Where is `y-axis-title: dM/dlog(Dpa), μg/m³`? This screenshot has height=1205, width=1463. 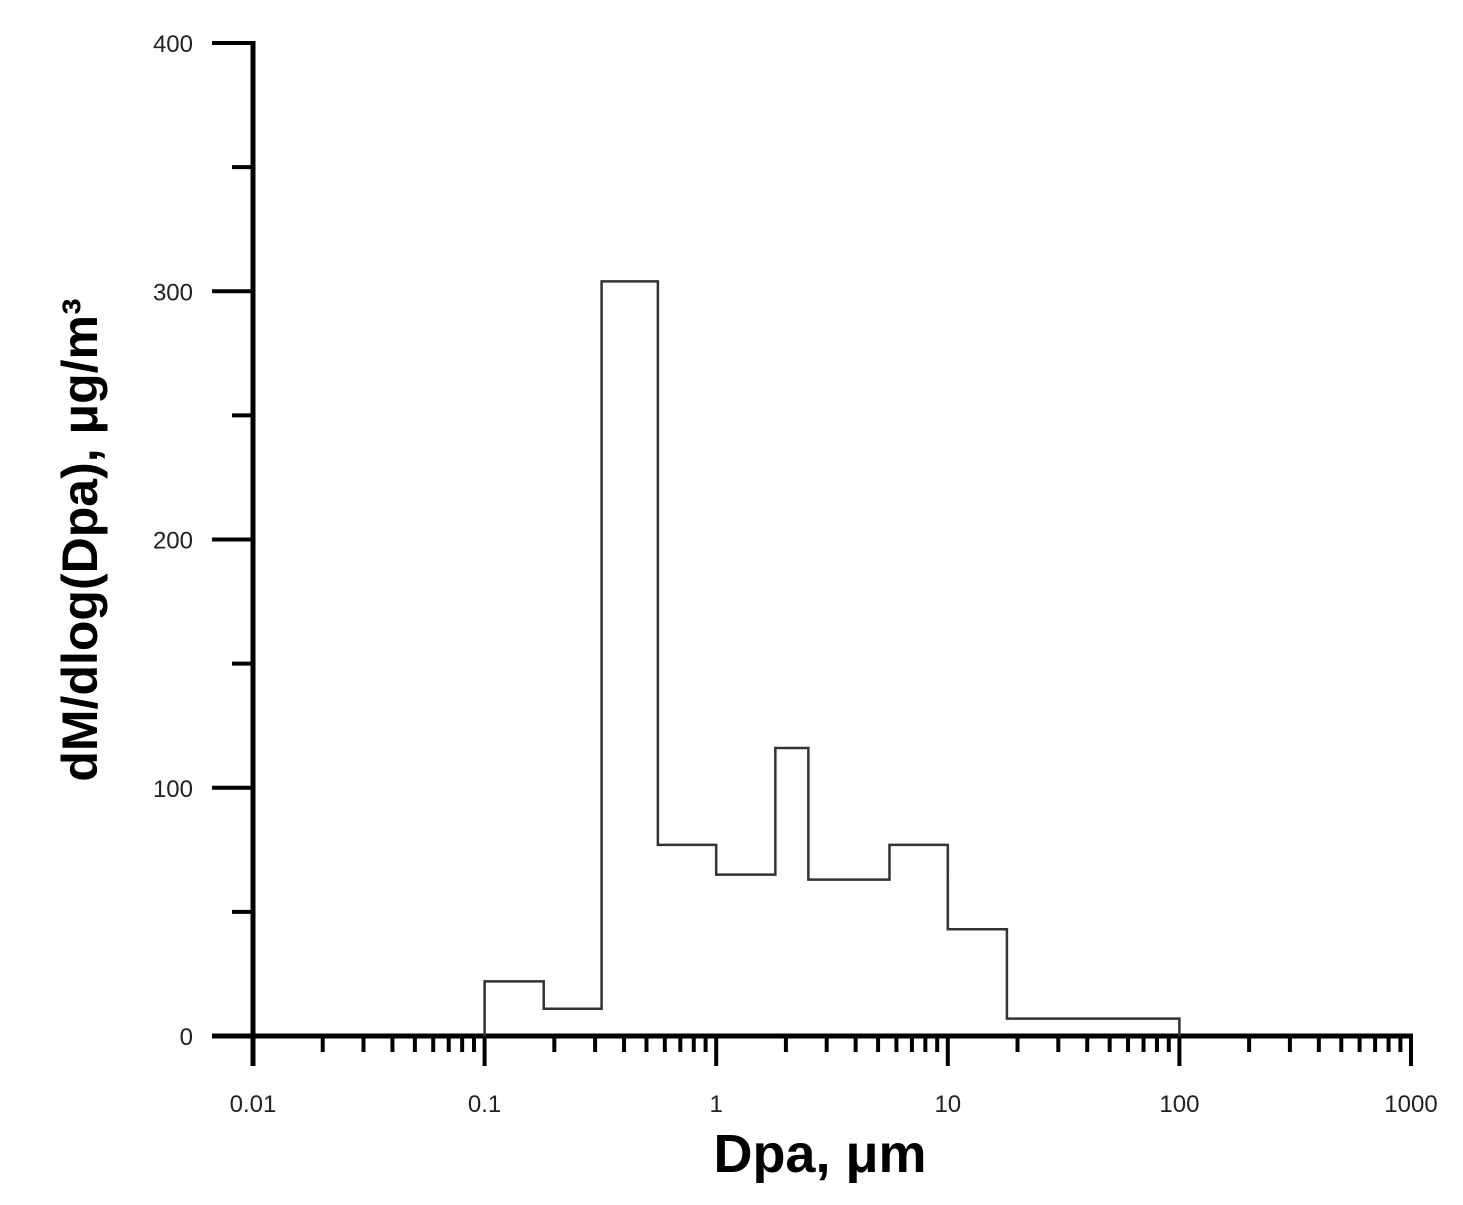 y-axis-title: dM/dlog(Dpa), μg/m³ is located at coordinates (80, 539).